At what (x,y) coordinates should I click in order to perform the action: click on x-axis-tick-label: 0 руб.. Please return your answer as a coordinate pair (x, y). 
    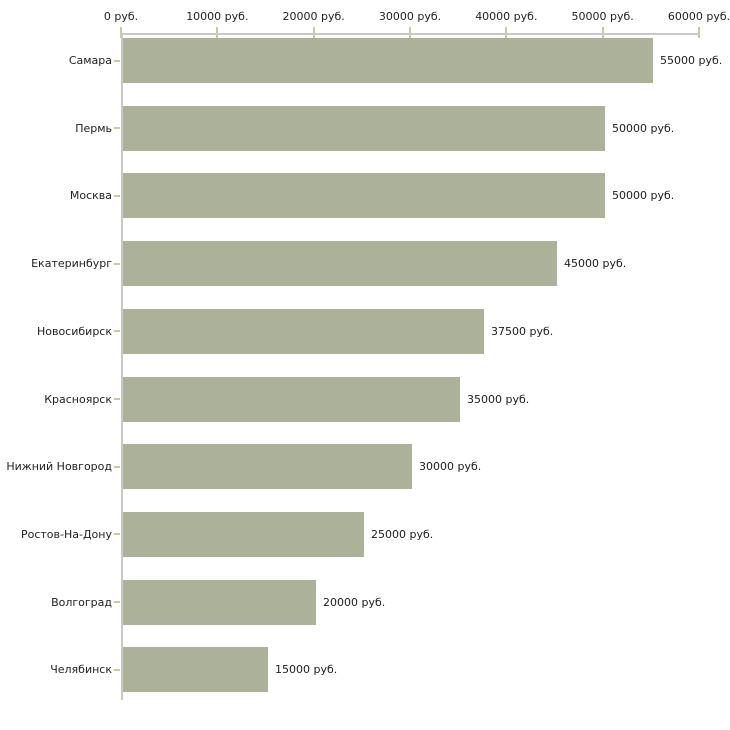
    Looking at the image, I should click on (121, 16).